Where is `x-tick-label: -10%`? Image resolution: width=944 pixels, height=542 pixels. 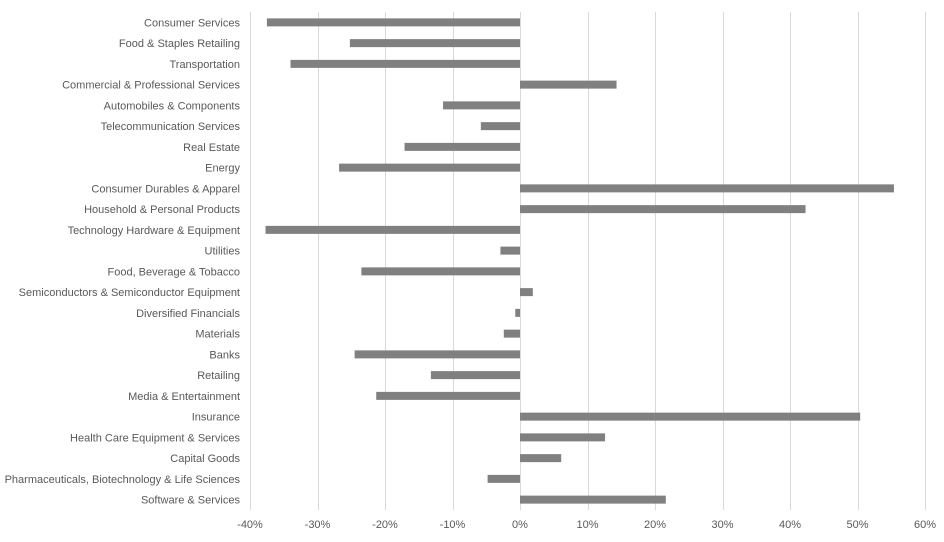
x-tick-label: -10% is located at coordinates (453, 525).